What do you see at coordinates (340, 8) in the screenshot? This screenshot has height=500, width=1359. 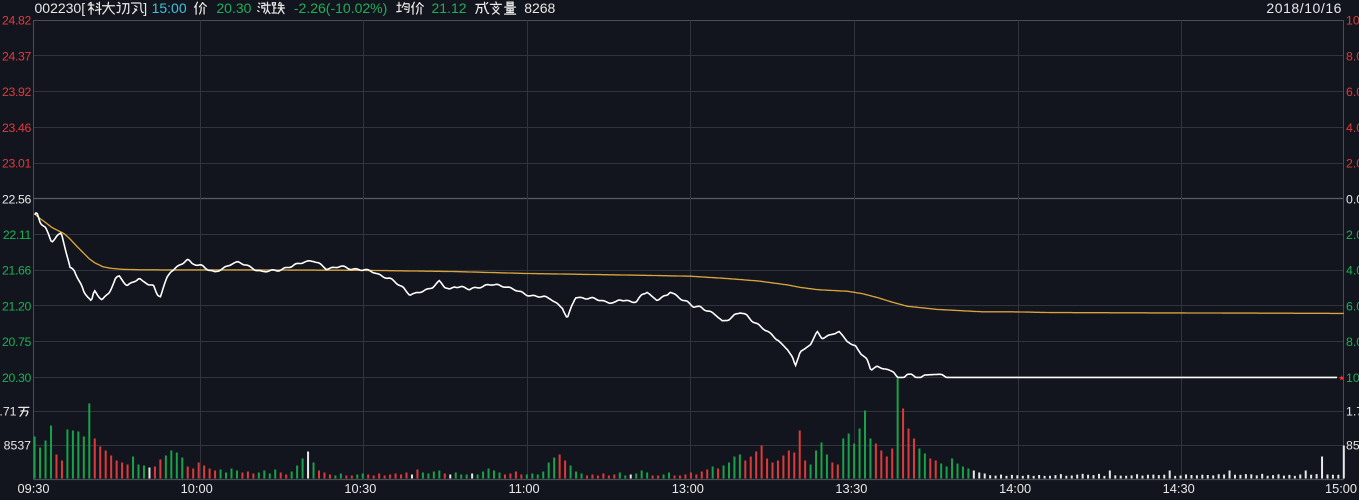 I see `svg-text: -2.26(-10.02%)` at bounding box center [340, 8].